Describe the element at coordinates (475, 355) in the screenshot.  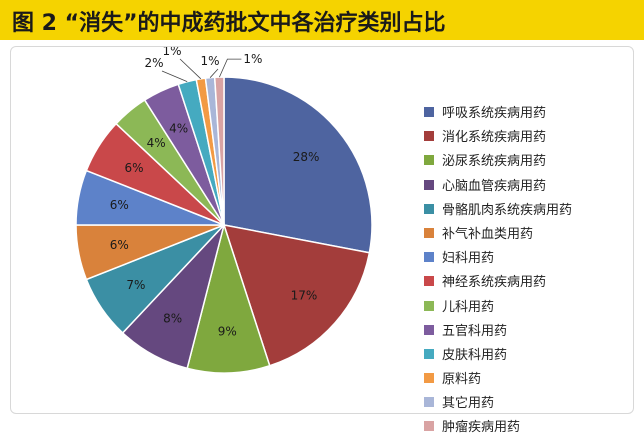
I see `legend-label: 皮肤科用药` at that location.